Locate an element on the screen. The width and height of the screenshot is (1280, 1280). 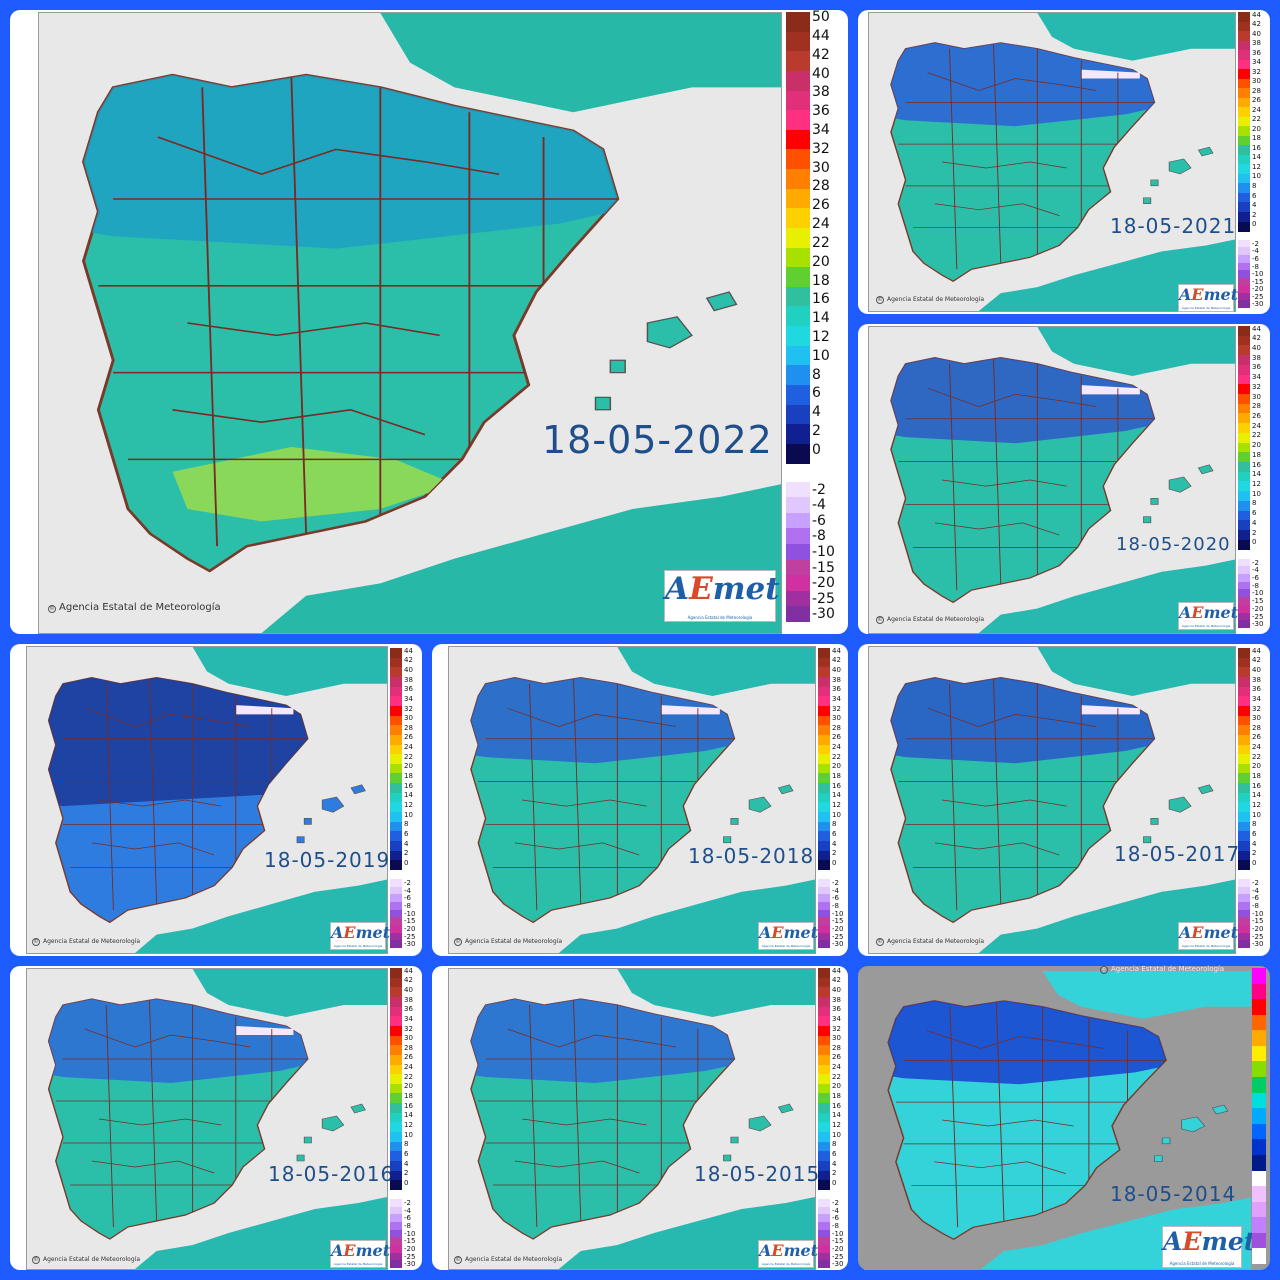
scale-tick-label: 2 is located at coordinates (1254, 532).